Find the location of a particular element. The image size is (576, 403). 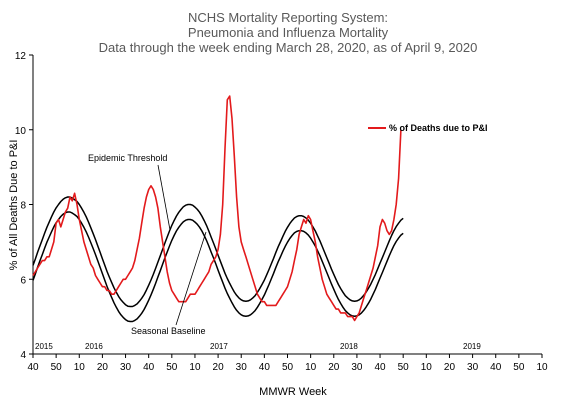

year-label: 2017 is located at coordinates (219, 346).